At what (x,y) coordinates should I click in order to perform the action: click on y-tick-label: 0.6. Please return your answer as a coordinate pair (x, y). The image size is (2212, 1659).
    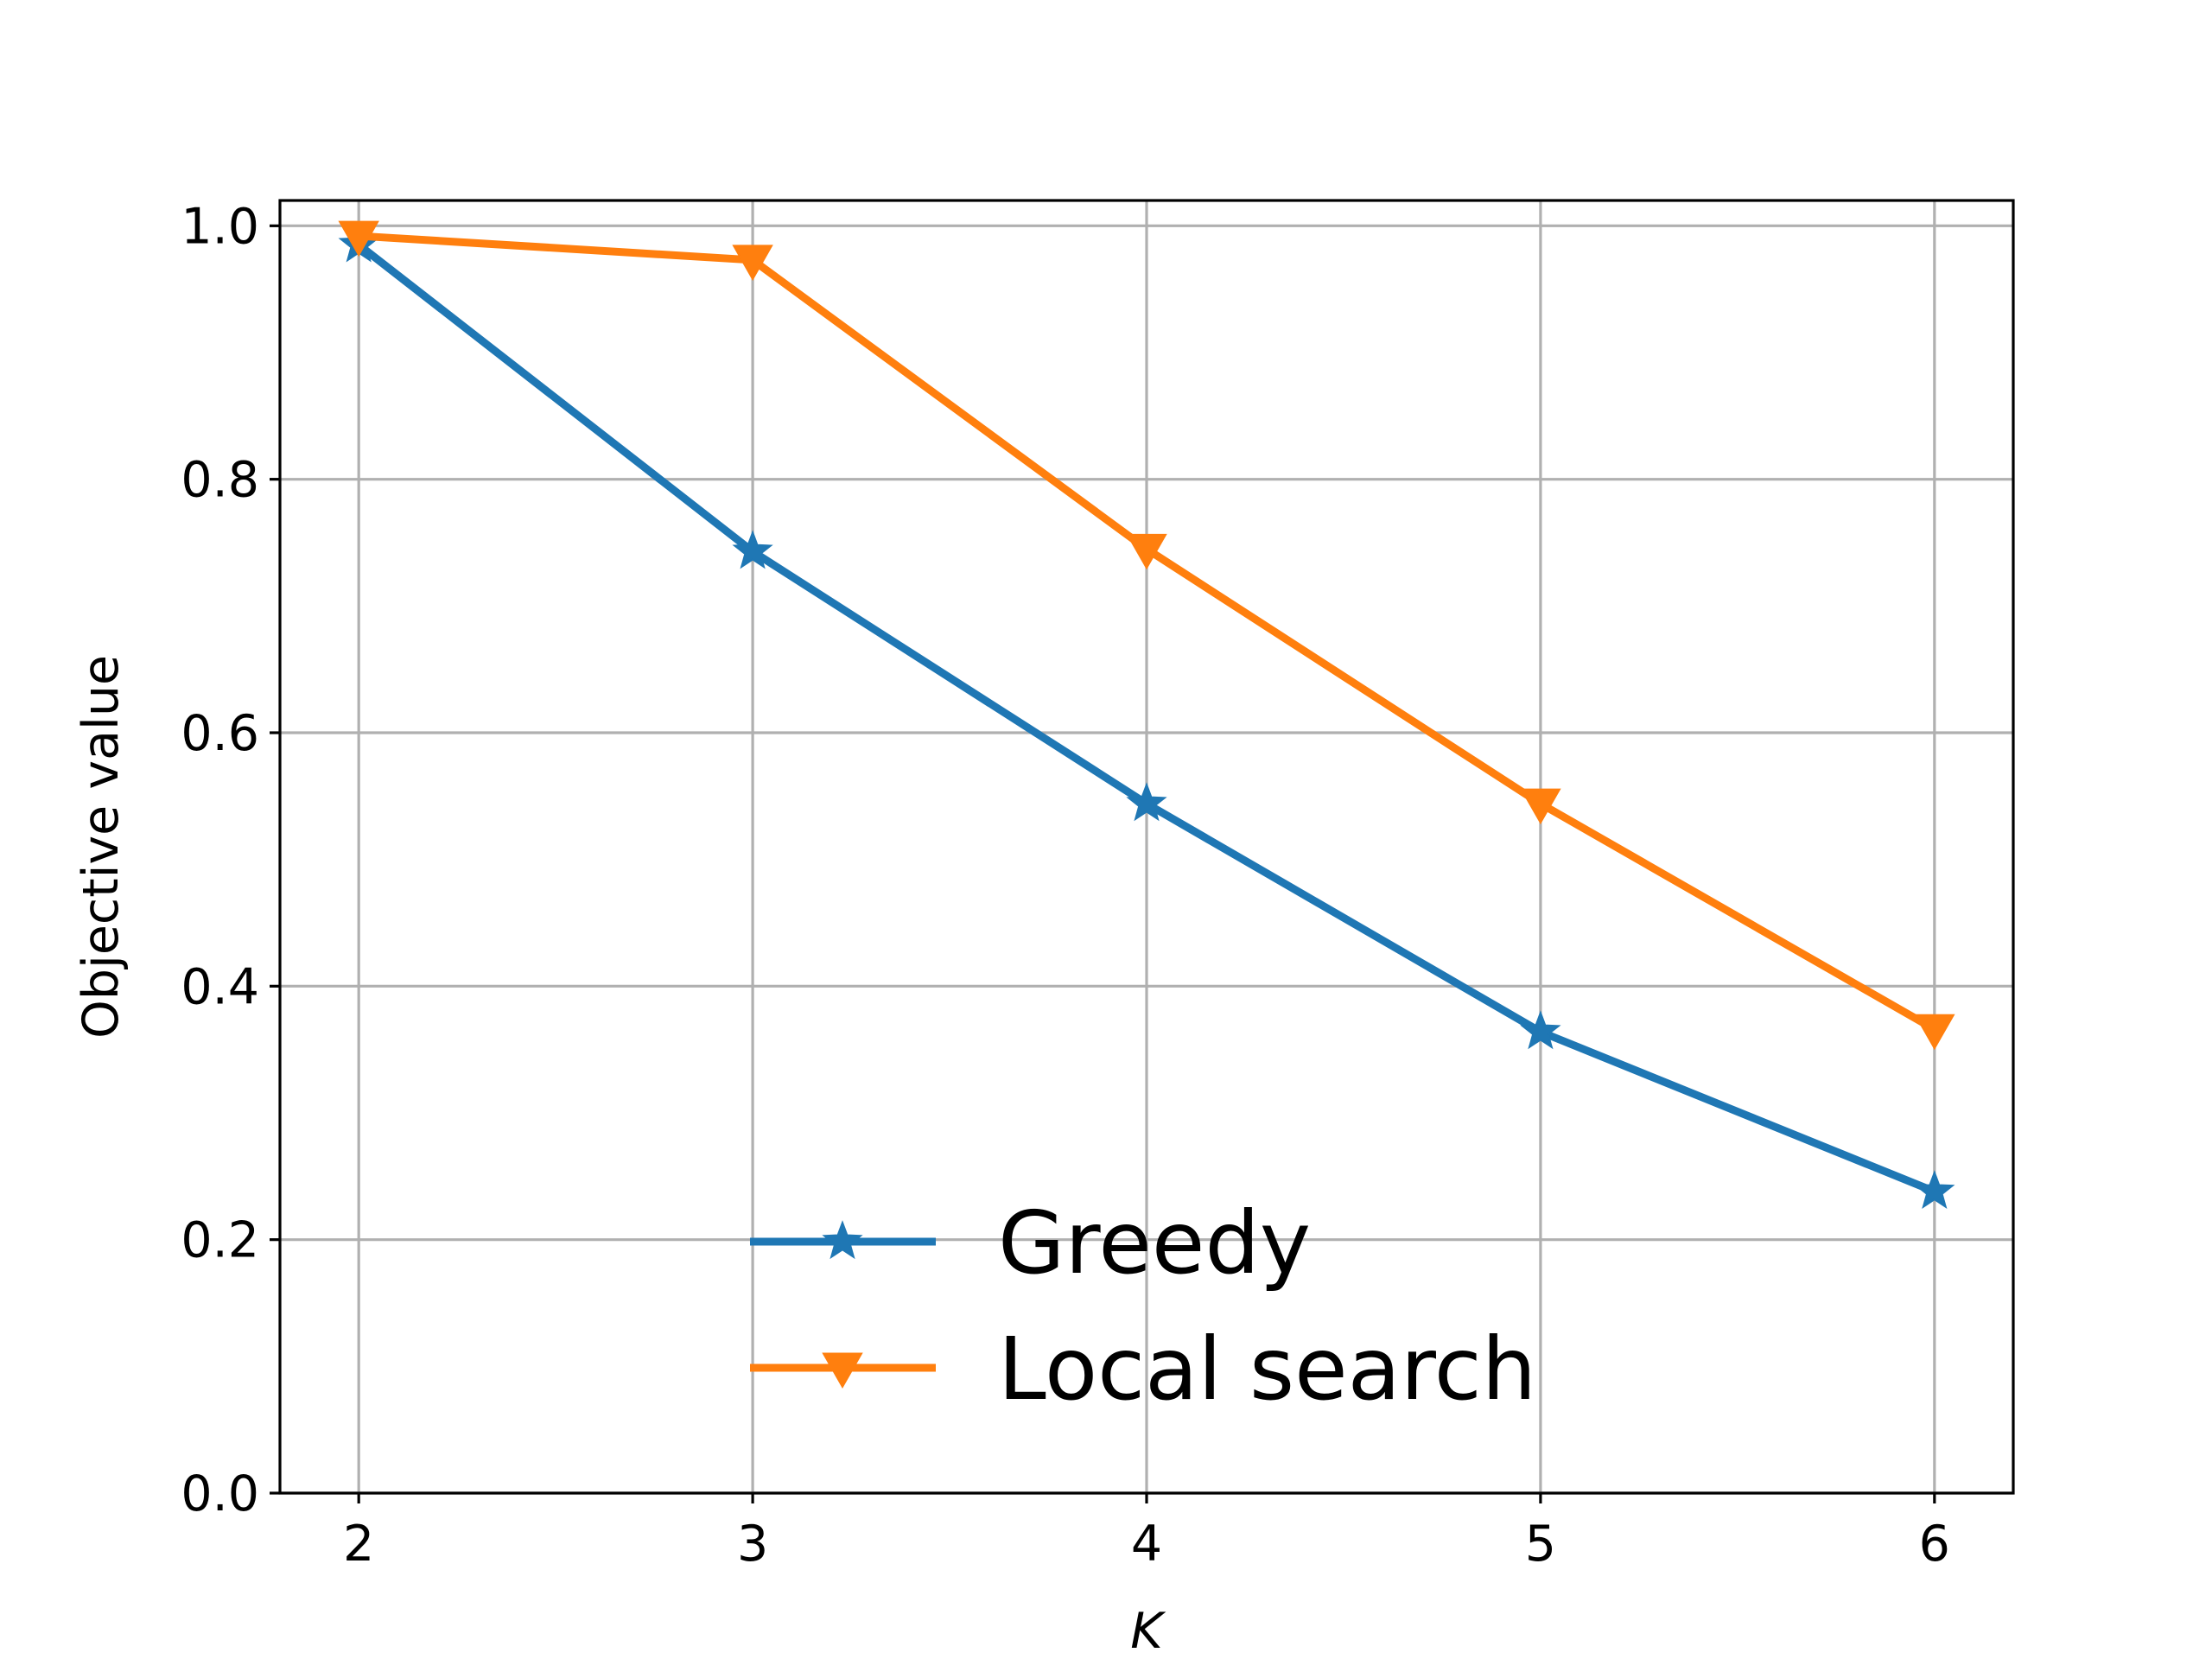
    Looking at the image, I should click on (220, 733).